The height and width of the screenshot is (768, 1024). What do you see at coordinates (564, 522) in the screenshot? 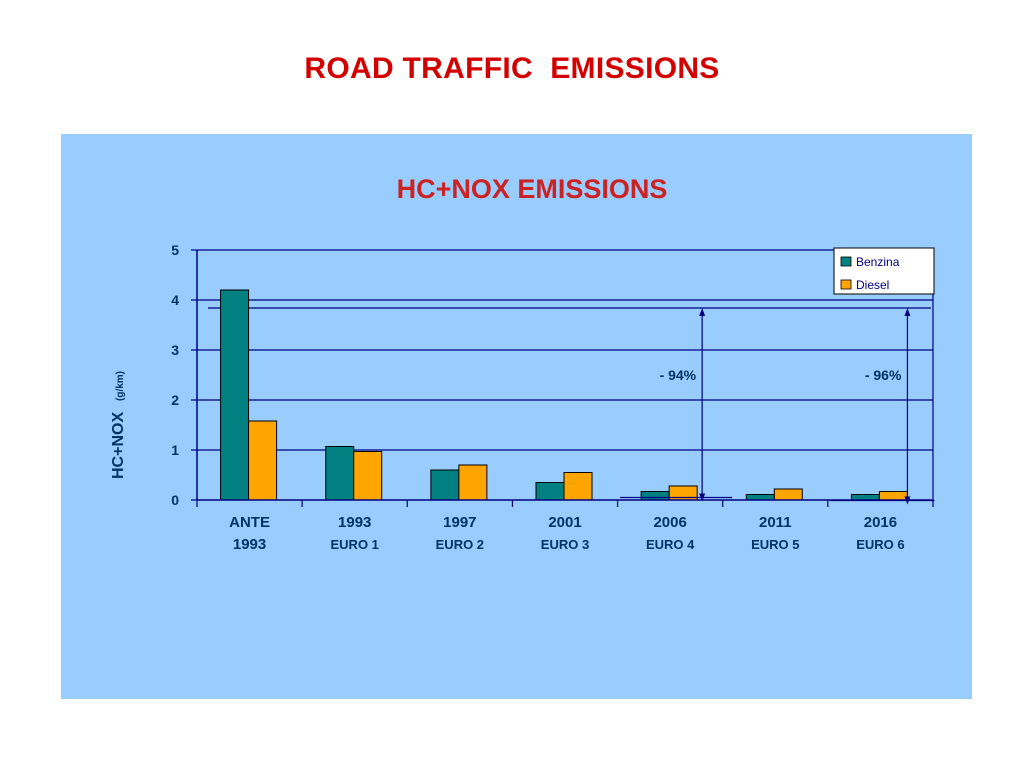
I see `x-label-year-3: 2001` at bounding box center [564, 522].